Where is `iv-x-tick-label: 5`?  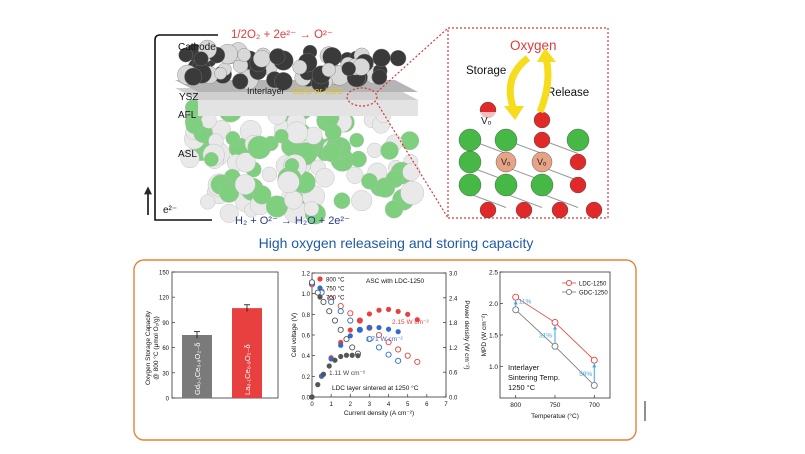
iv-x-tick-label: 5 is located at coordinates (408, 405).